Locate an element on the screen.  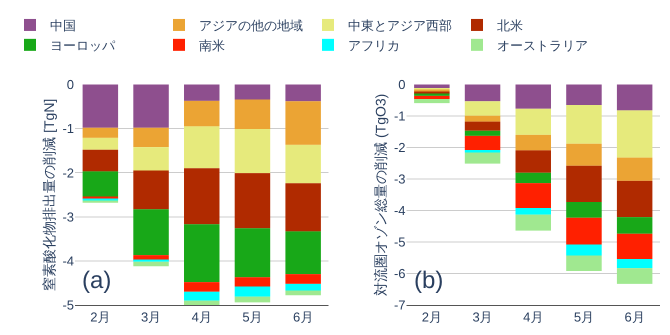
annotation: (b) is located at coordinates (429, 280).